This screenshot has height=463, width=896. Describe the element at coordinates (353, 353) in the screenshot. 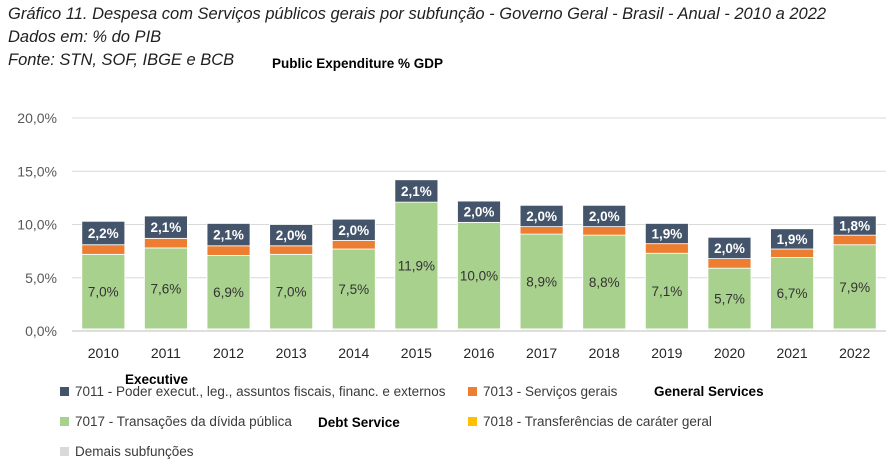

I see `x-tick-label: 2014` at that location.